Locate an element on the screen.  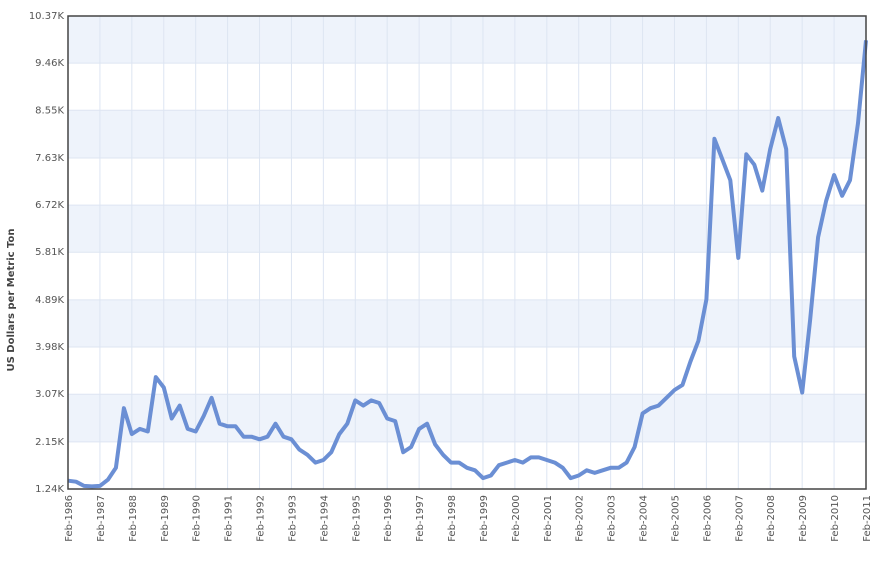
x-tick-label: Feb-2004 is located at coordinates (644, 518).